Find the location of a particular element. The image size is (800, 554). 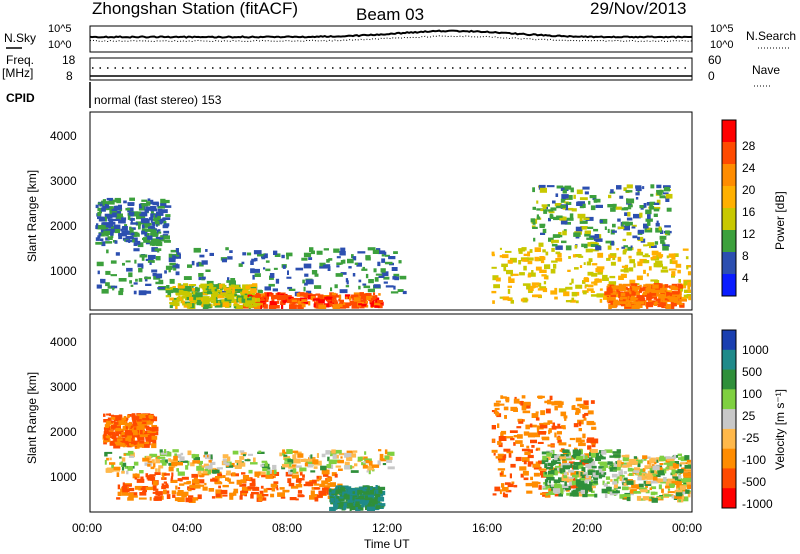

x-tick-0: 00:00 is located at coordinates (87, 528).